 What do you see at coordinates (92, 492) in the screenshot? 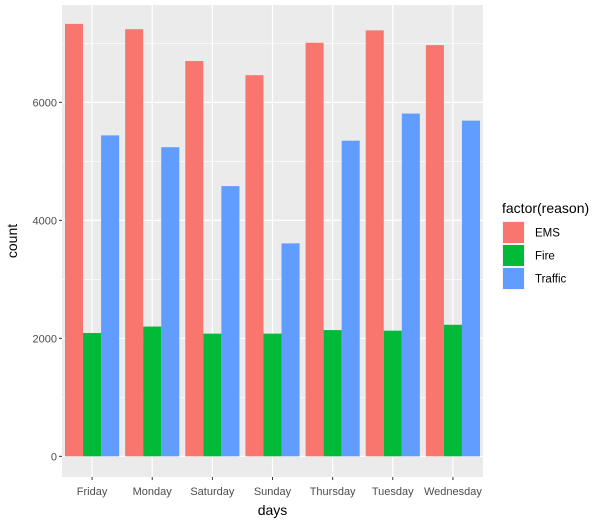
I see `x-tick-label: Friday` at bounding box center [92, 492].